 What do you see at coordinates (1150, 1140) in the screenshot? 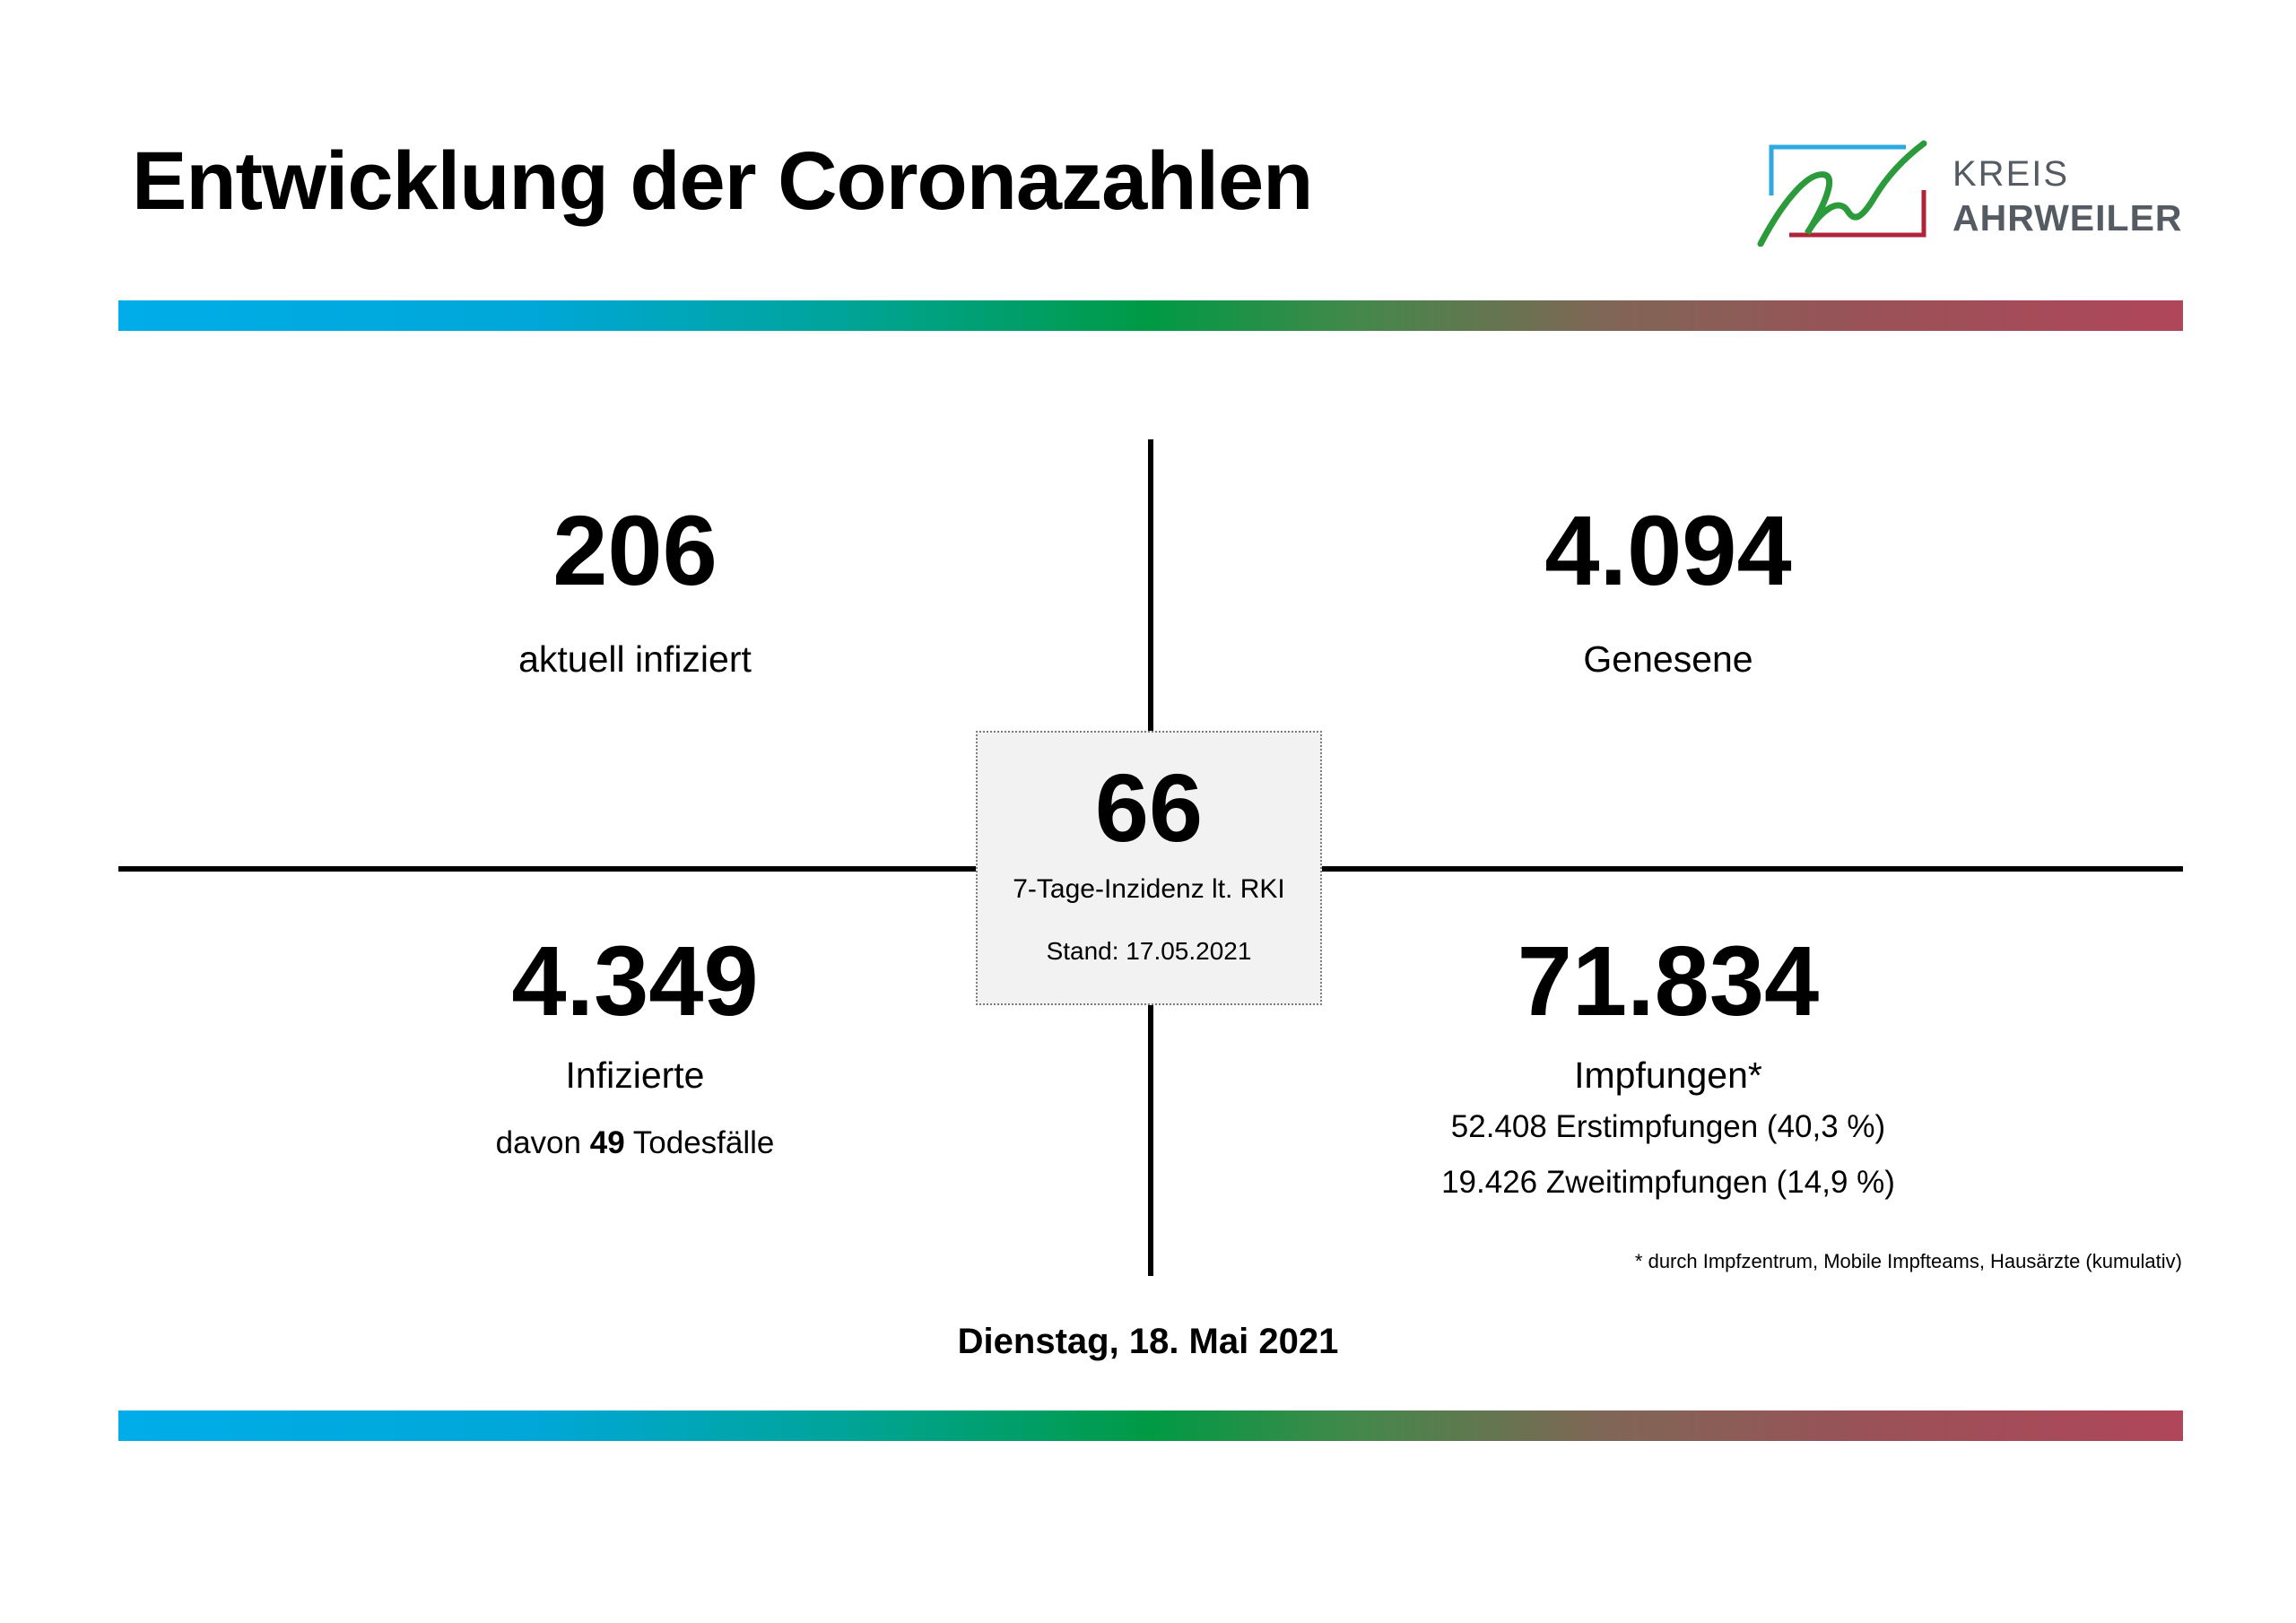
I see `vertical-divider-bottom` at bounding box center [1150, 1140].